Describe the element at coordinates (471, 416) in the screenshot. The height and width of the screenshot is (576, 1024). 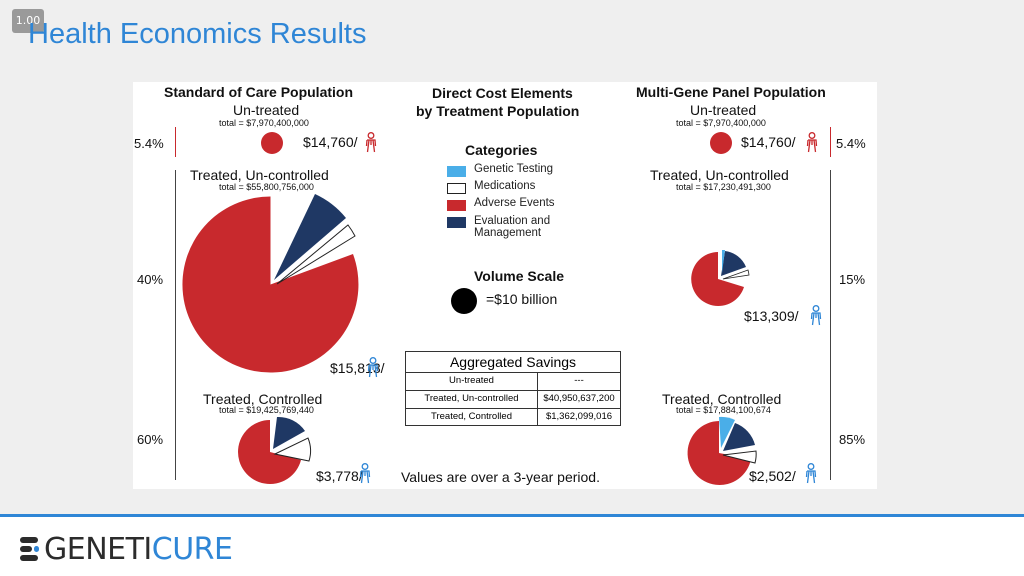
I see `savings-row-name: Treated, Controlled` at that location.